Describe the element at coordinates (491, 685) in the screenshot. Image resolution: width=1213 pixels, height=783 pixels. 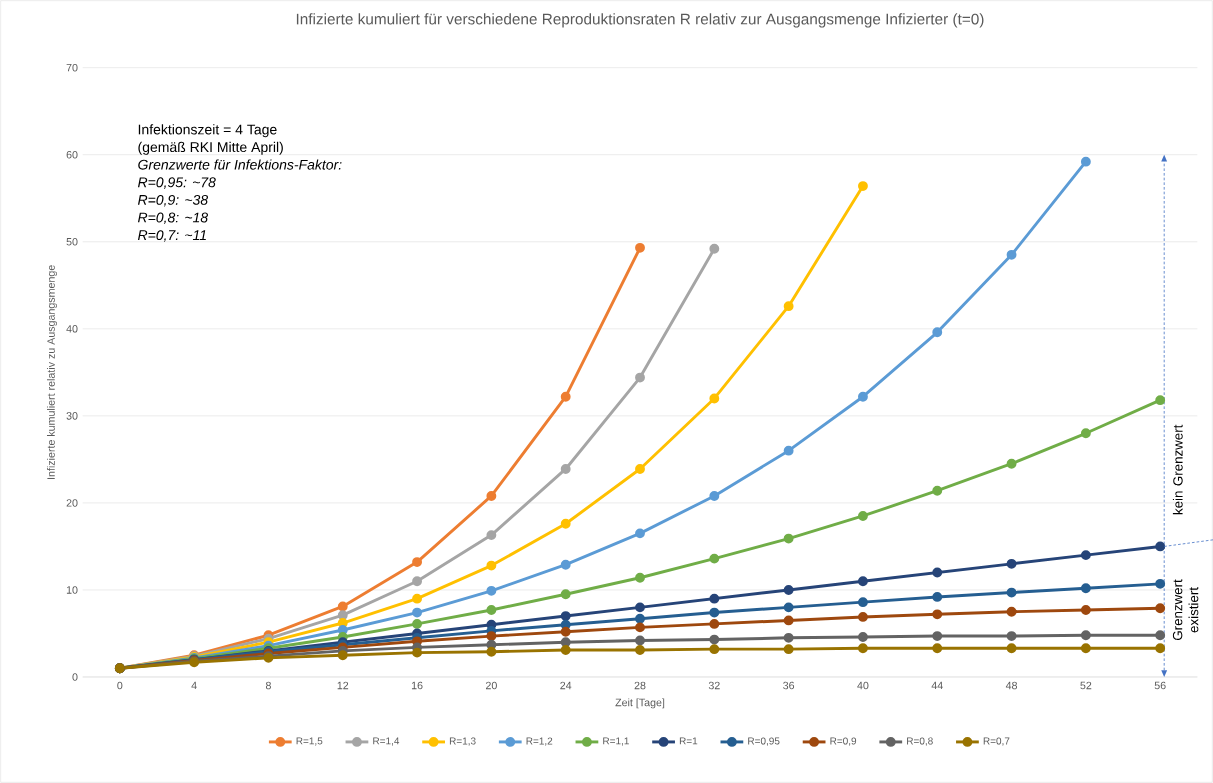
I see `x-tick-label: 20` at that location.